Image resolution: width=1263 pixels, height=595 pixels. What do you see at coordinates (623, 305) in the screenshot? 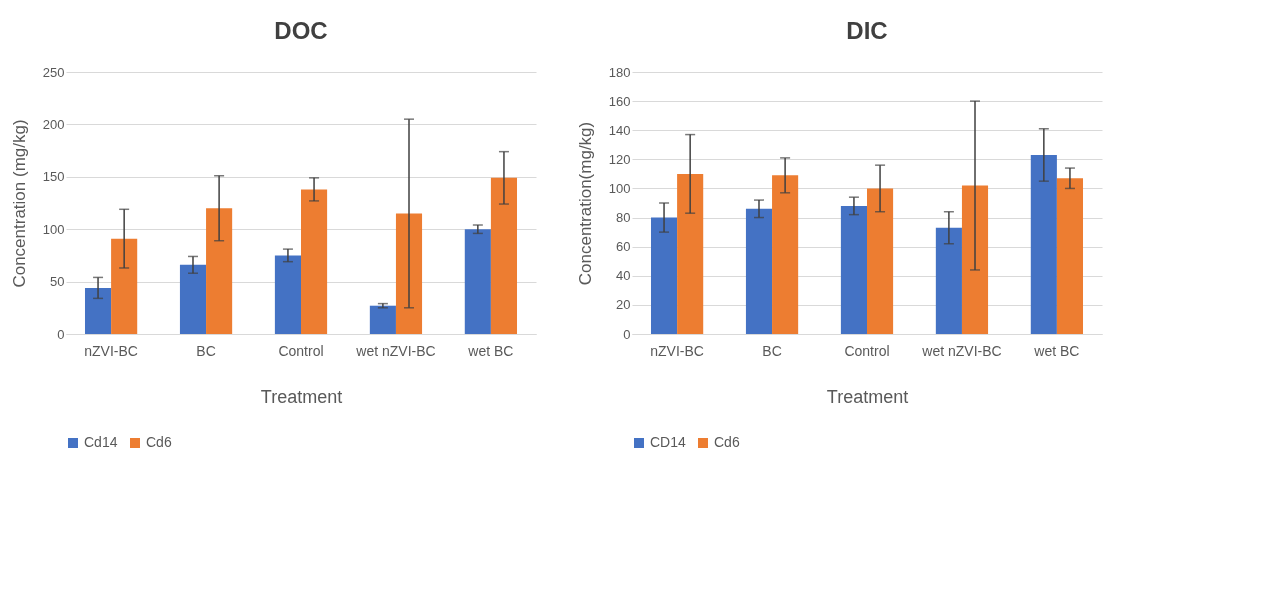
I see `y-tick-label: 20` at bounding box center [623, 305].